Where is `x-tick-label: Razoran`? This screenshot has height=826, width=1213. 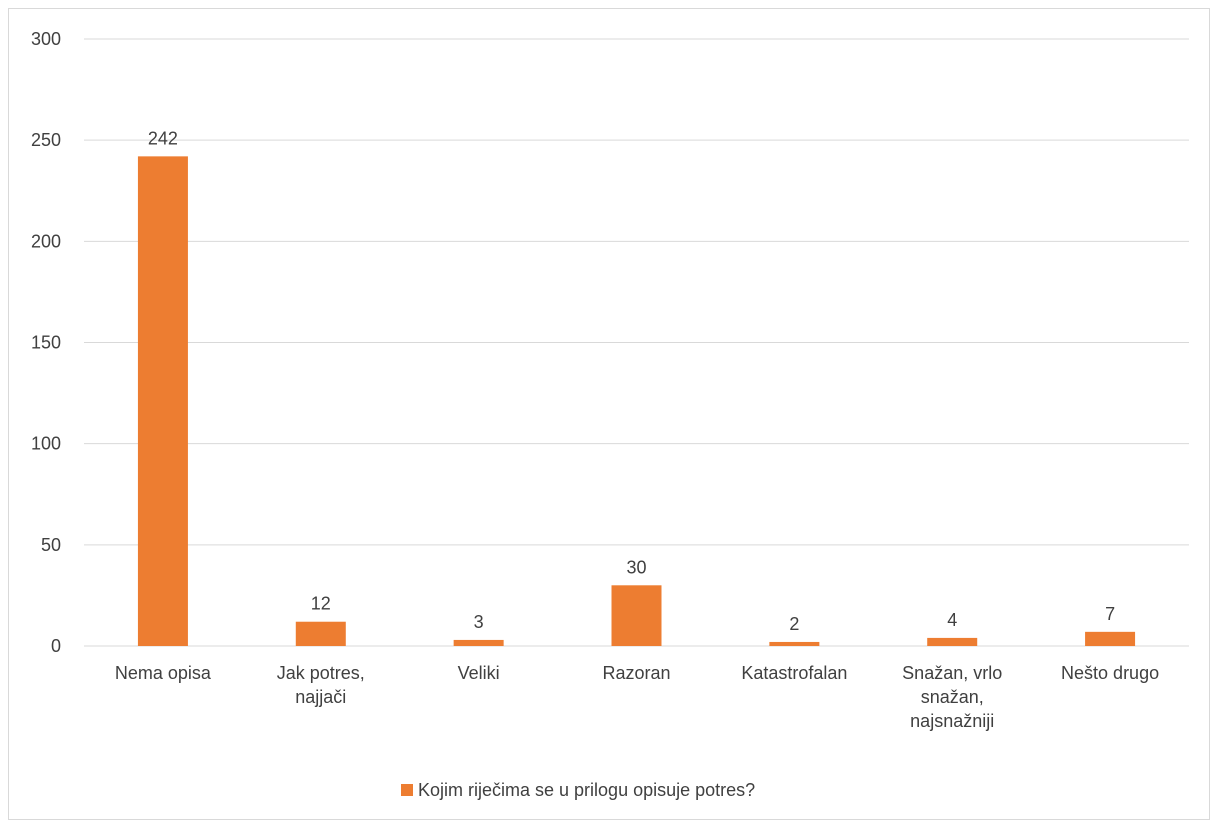 x-tick-label: Razoran is located at coordinates (636, 673).